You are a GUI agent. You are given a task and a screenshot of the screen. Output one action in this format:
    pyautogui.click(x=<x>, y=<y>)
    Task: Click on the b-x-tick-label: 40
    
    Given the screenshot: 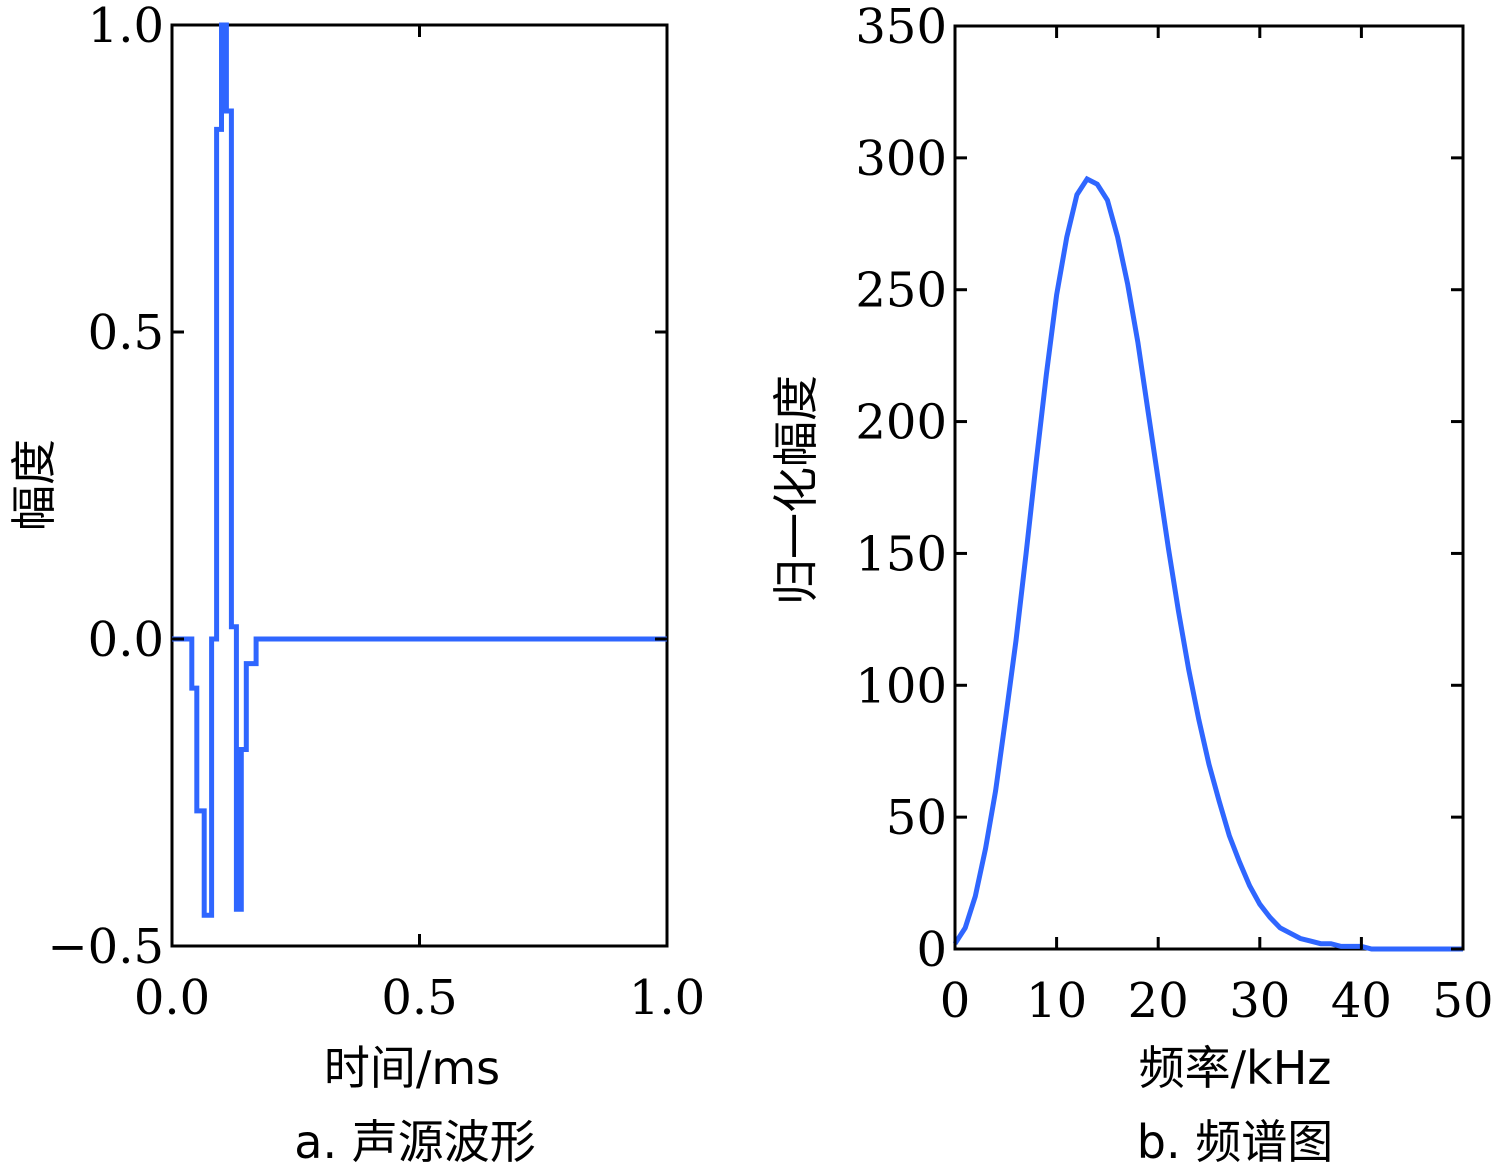 What is the action you would take?
    pyautogui.click(x=1361, y=1001)
    